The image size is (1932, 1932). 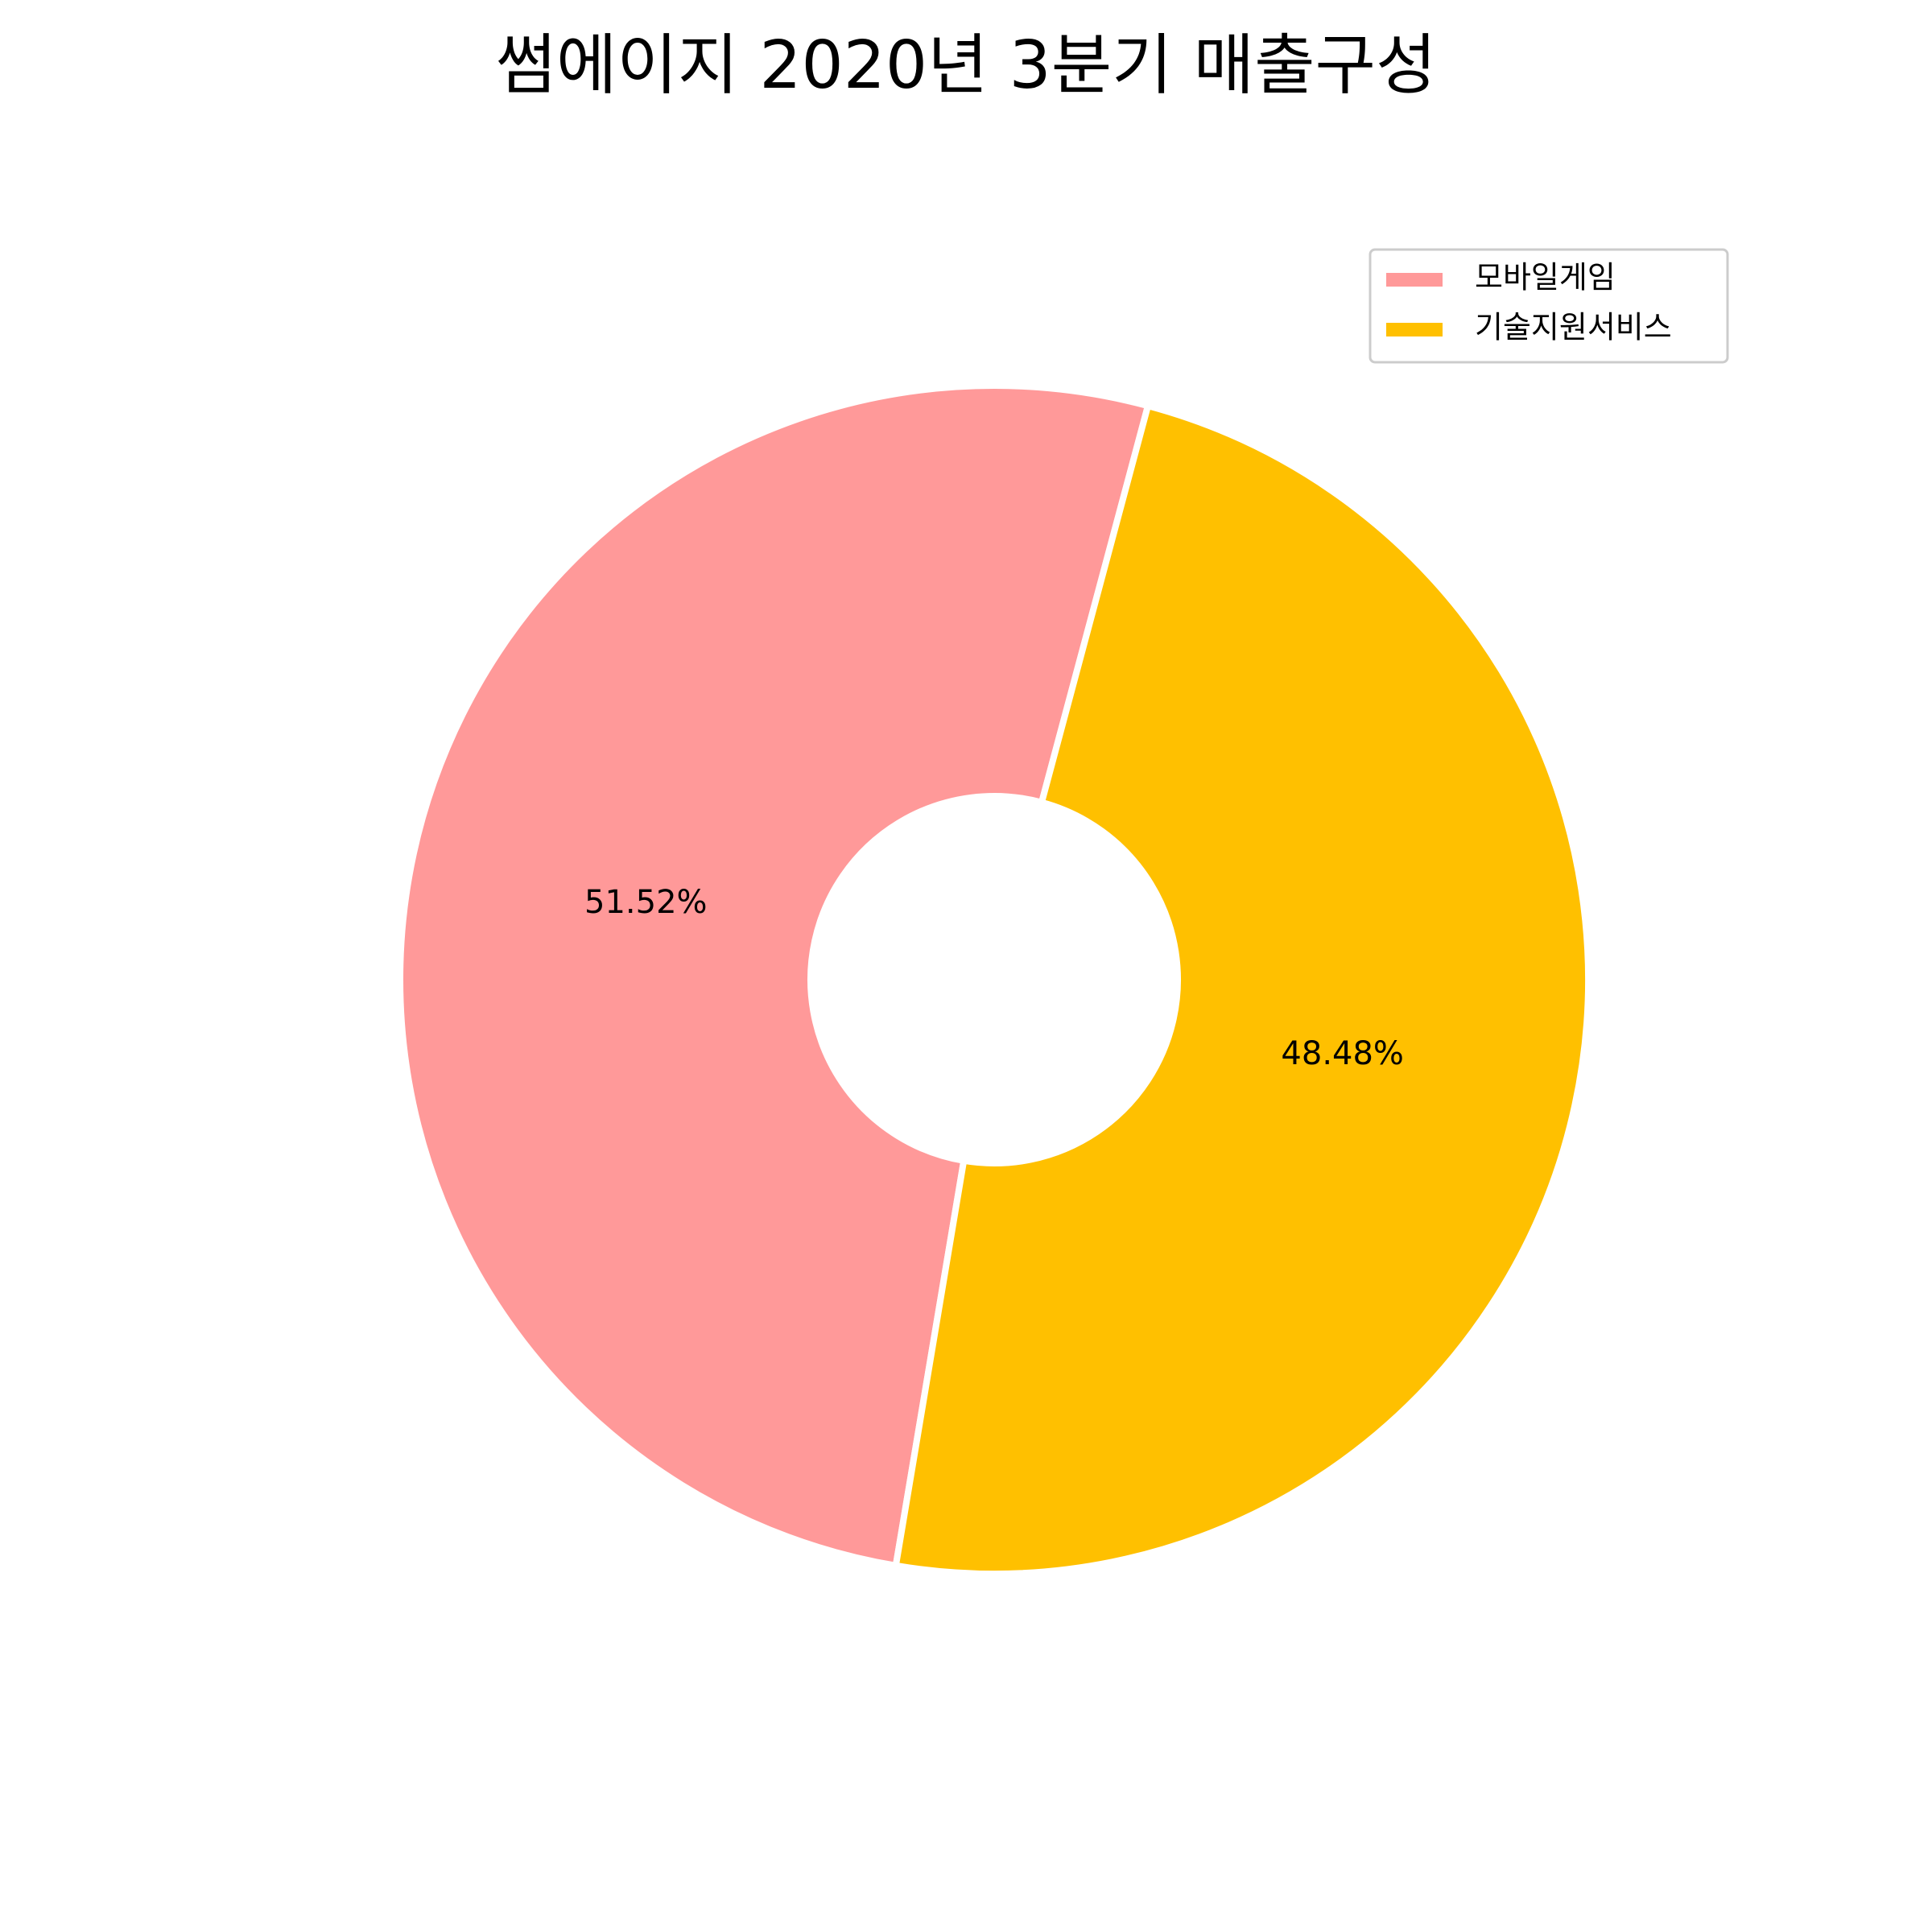 What do you see at coordinates (1548, 306) in the screenshot?
I see `legend-frame` at bounding box center [1548, 306].